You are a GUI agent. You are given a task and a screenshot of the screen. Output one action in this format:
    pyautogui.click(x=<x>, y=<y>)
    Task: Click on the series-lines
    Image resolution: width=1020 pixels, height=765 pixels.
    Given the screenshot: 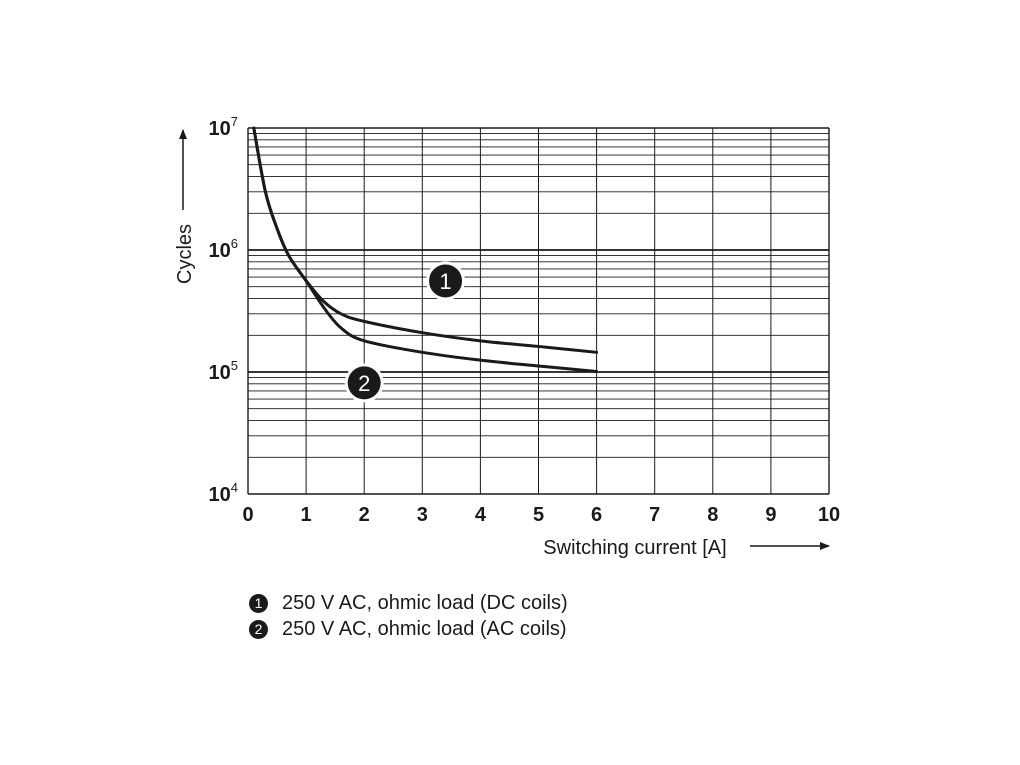 What is the action you would take?
    pyautogui.click(x=425, y=249)
    